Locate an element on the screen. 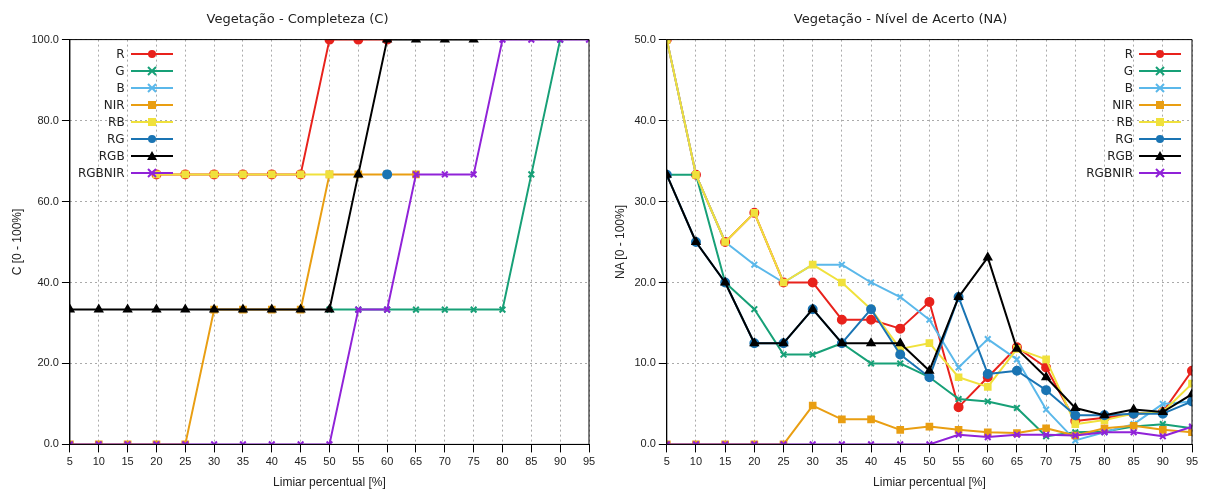 The height and width of the screenshot is (498, 1207). chart-title: Vegetação - Nível de Acerto (NA) is located at coordinates (900, 19).